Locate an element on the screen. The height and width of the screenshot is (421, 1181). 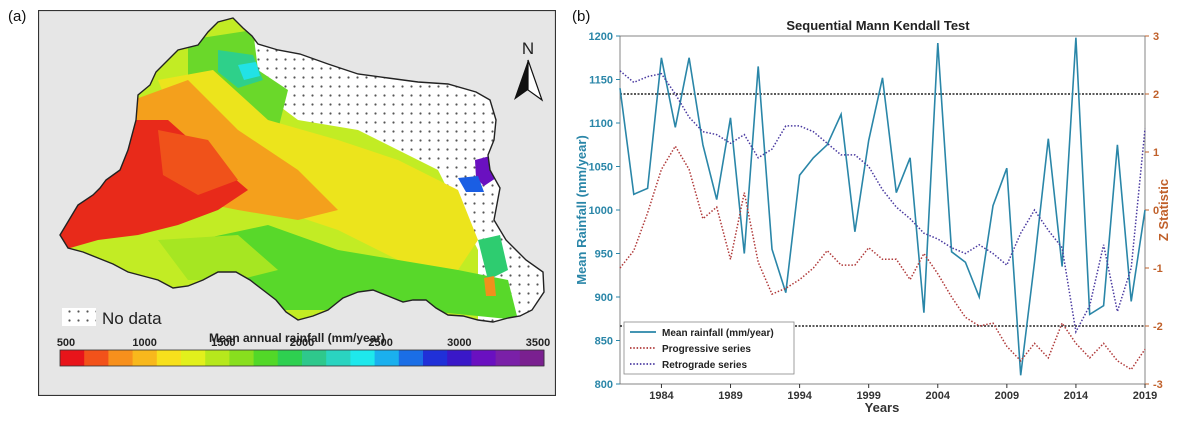
colorbar is located at coordinates (302, 358).